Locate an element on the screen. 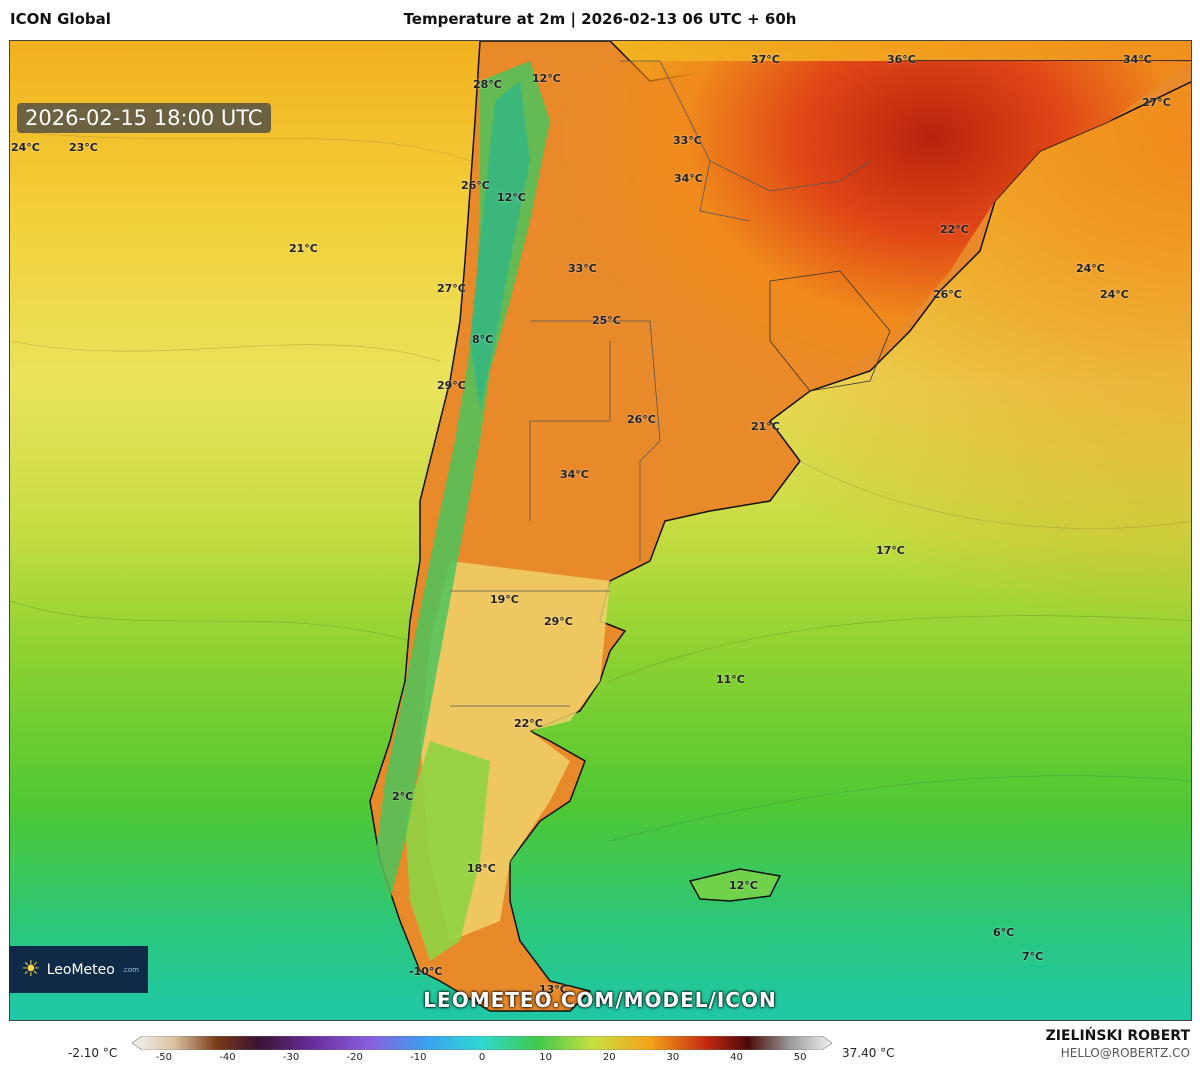  author-email: HELLO@ROBERTZ.CO is located at coordinates (1125, 1053).